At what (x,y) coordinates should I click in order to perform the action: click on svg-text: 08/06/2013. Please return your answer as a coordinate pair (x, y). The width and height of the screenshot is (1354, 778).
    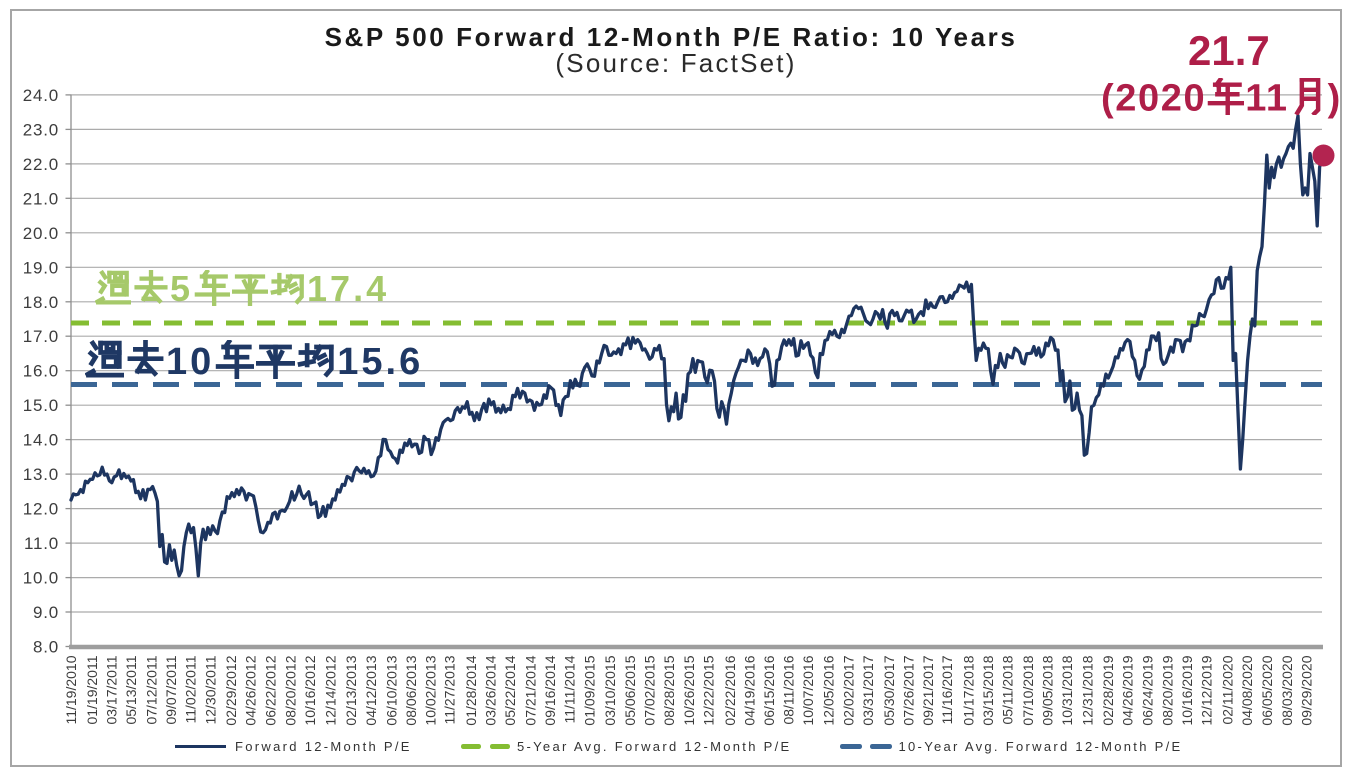
    Looking at the image, I should click on (411, 690).